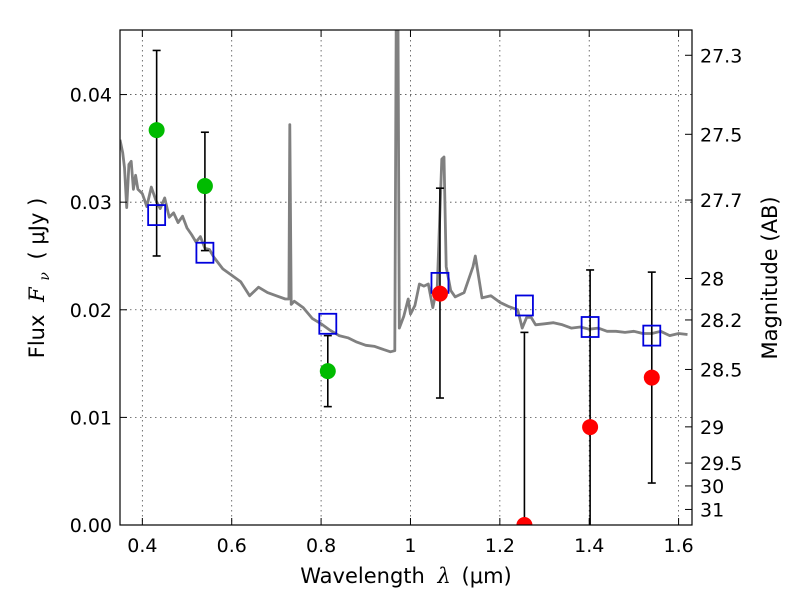  I want to click on mag-tick-label: 28, so click(712, 279).